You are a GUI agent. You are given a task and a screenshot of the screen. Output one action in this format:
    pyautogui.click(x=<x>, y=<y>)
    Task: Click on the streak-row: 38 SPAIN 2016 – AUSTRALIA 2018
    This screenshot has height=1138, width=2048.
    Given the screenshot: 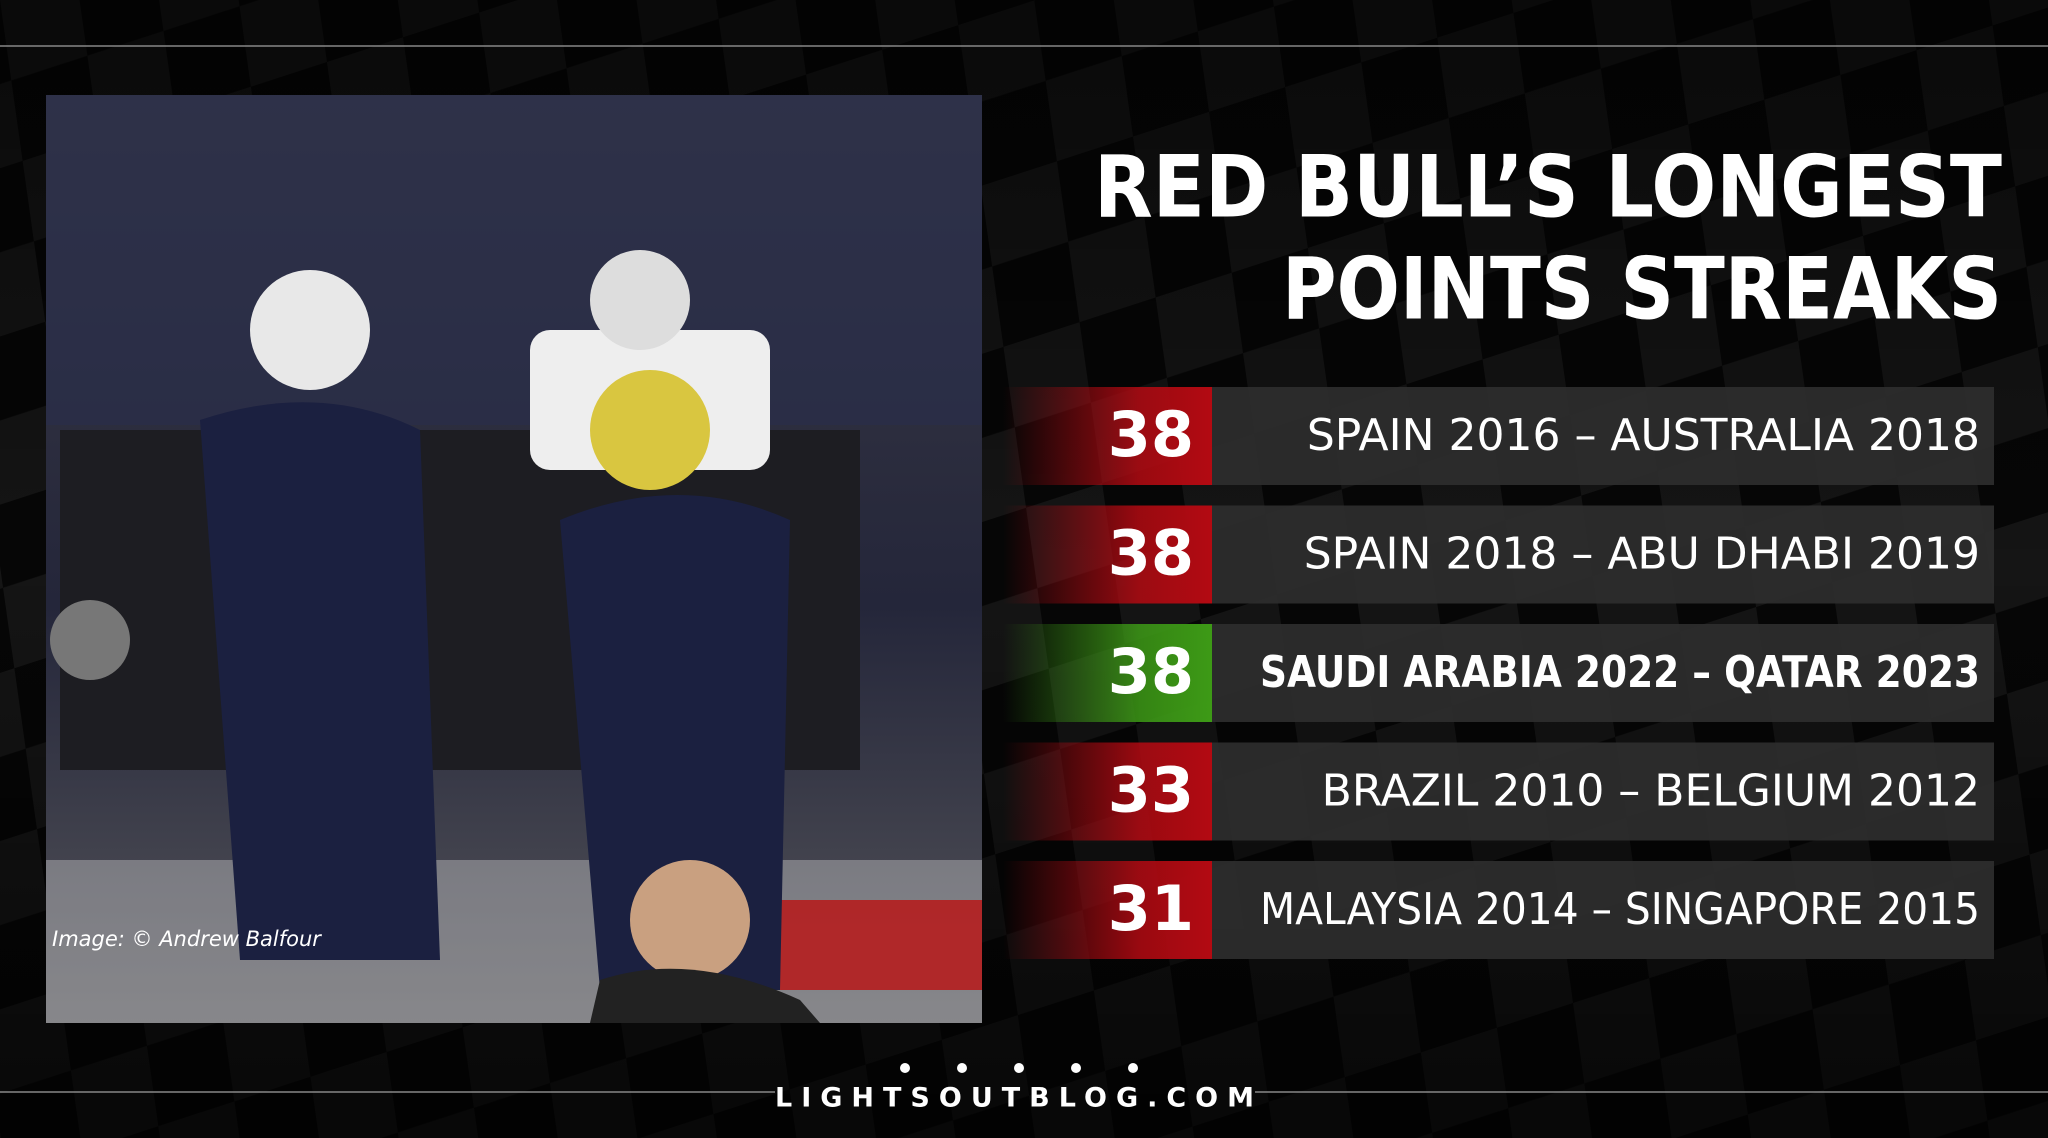 What is the action you would take?
    pyautogui.click(x=1498, y=436)
    